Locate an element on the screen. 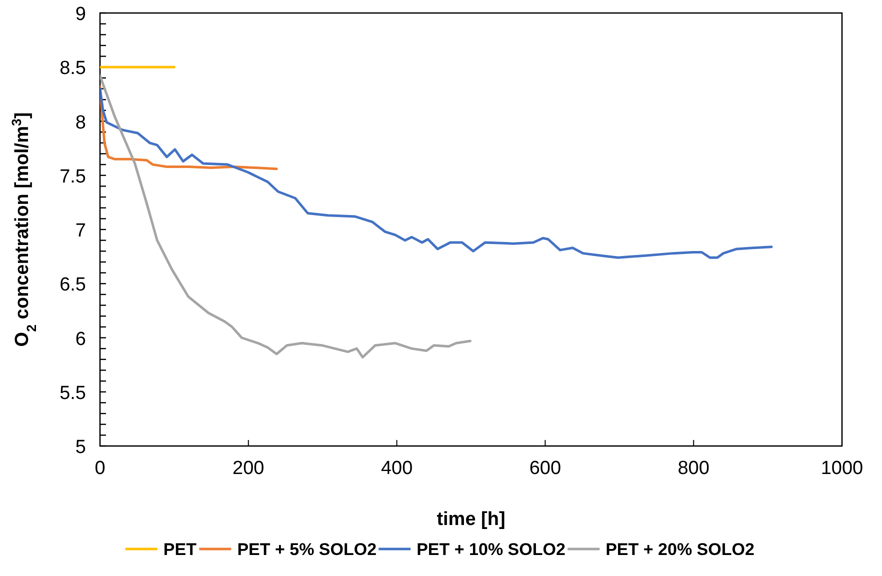  y-tick-label: 7.5 is located at coordinates (73, 177).